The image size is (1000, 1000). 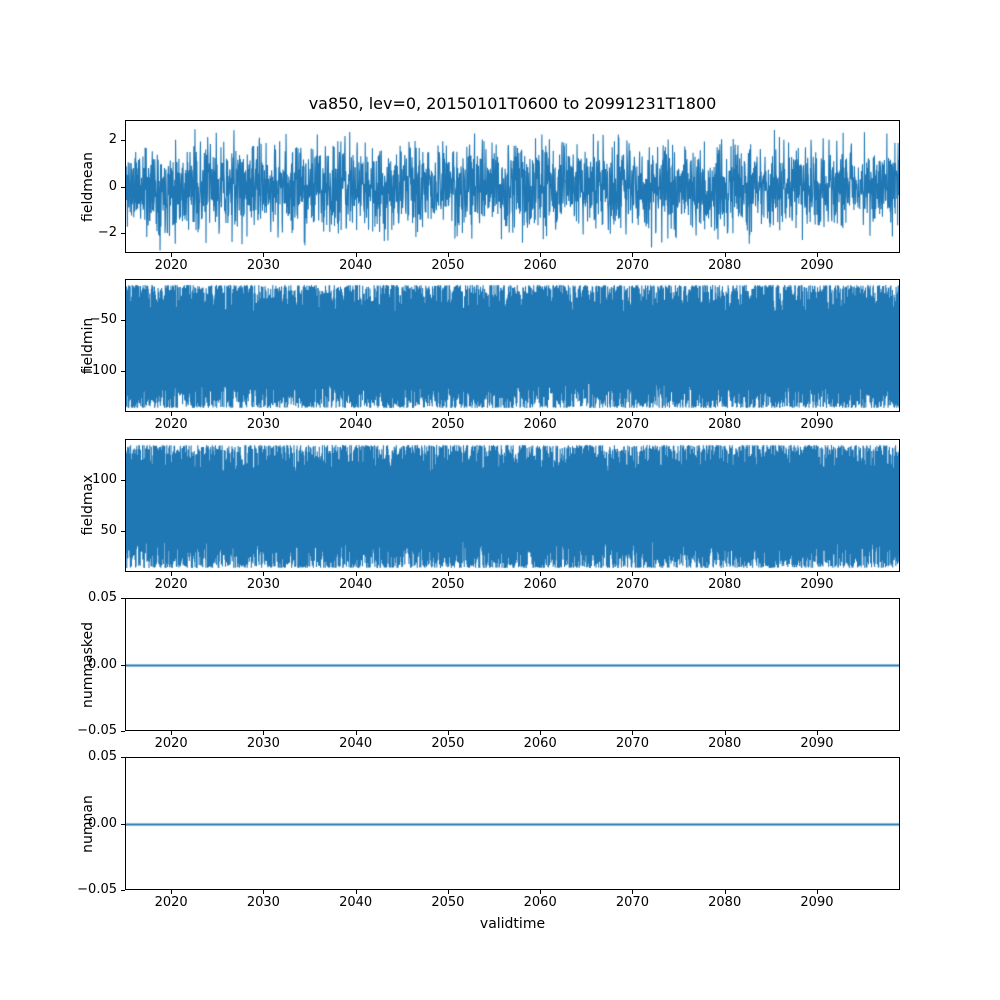 I want to click on y-axis-label-nummasked: nummasked, so click(x=88, y=664).